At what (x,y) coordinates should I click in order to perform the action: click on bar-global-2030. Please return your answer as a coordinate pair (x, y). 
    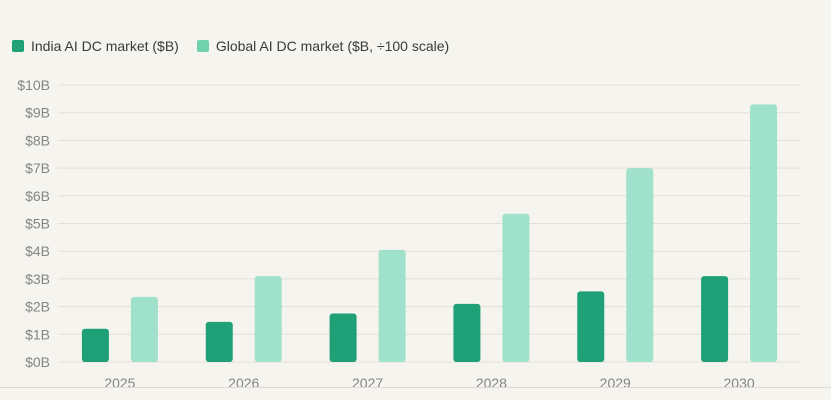
    Looking at the image, I should click on (764, 233).